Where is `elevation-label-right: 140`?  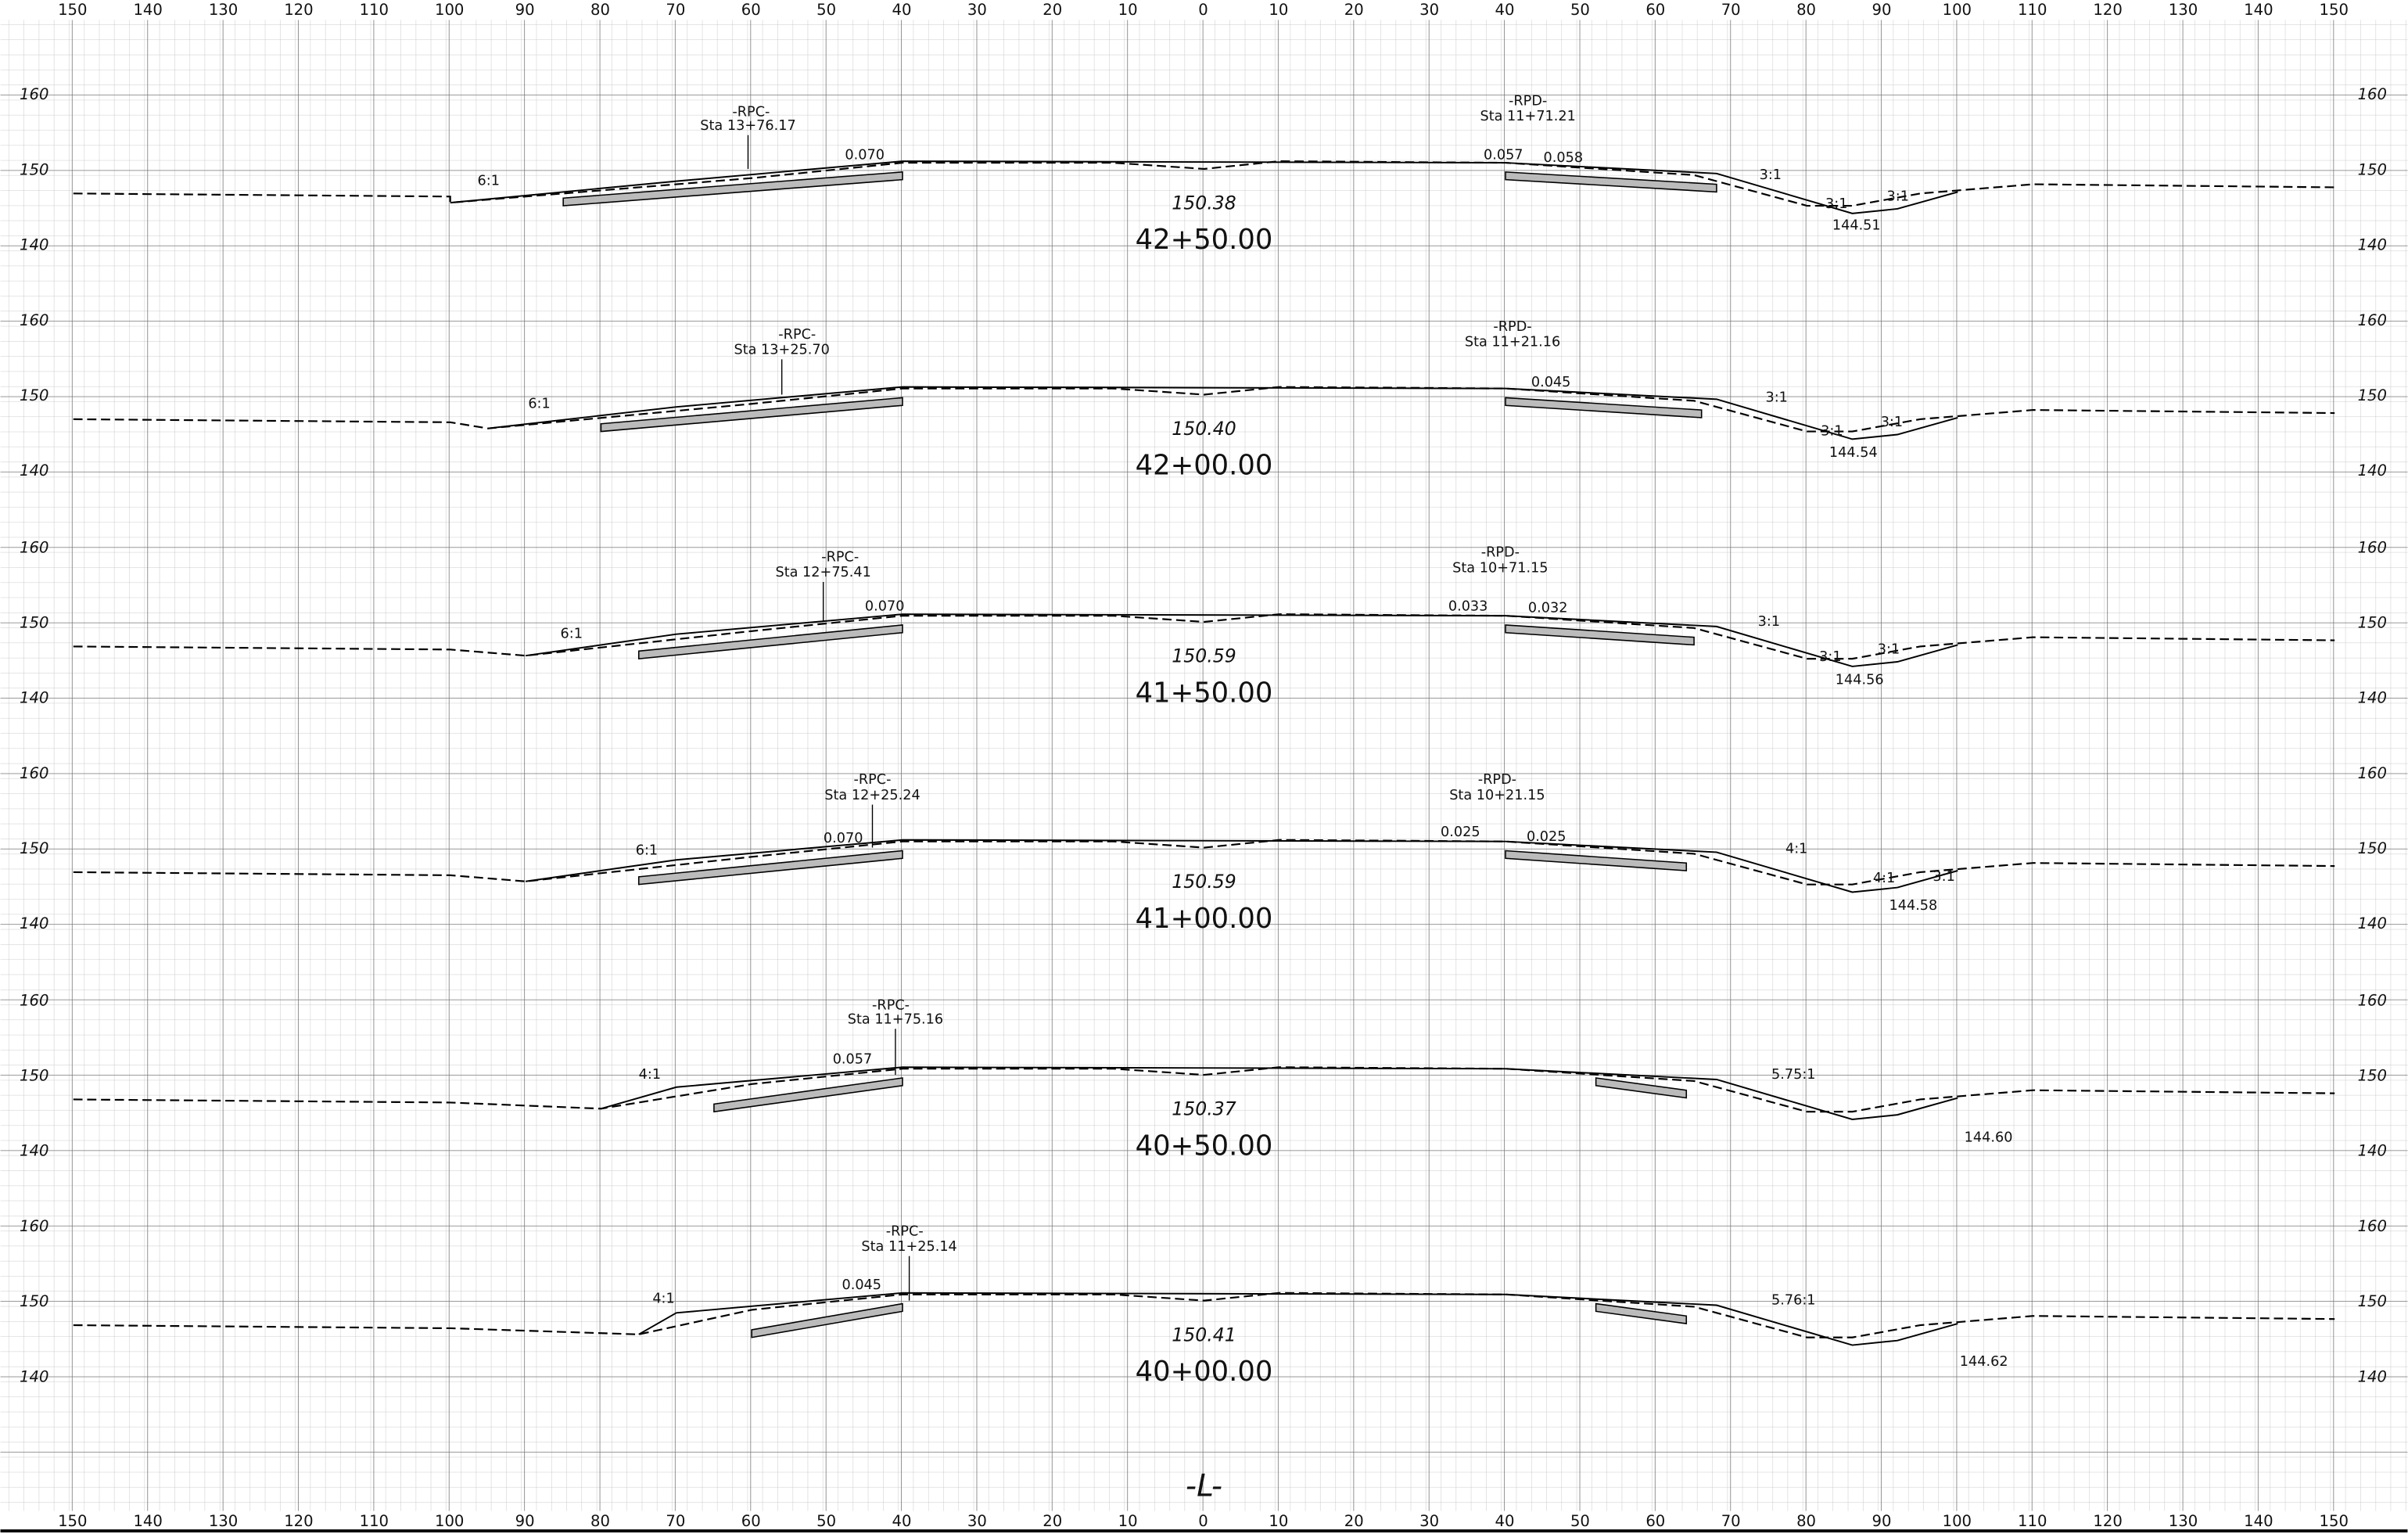
elevation-label-right: 140 is located at coordinates (2372, 245).